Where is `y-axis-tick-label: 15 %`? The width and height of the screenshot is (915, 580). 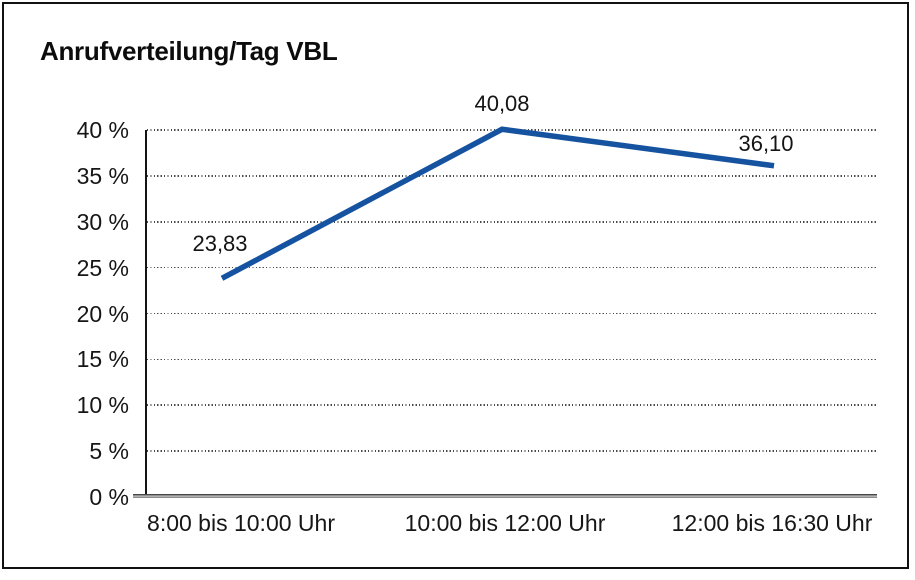
y-axis-tick-label: 15 % is located at coordinates (102, 359).